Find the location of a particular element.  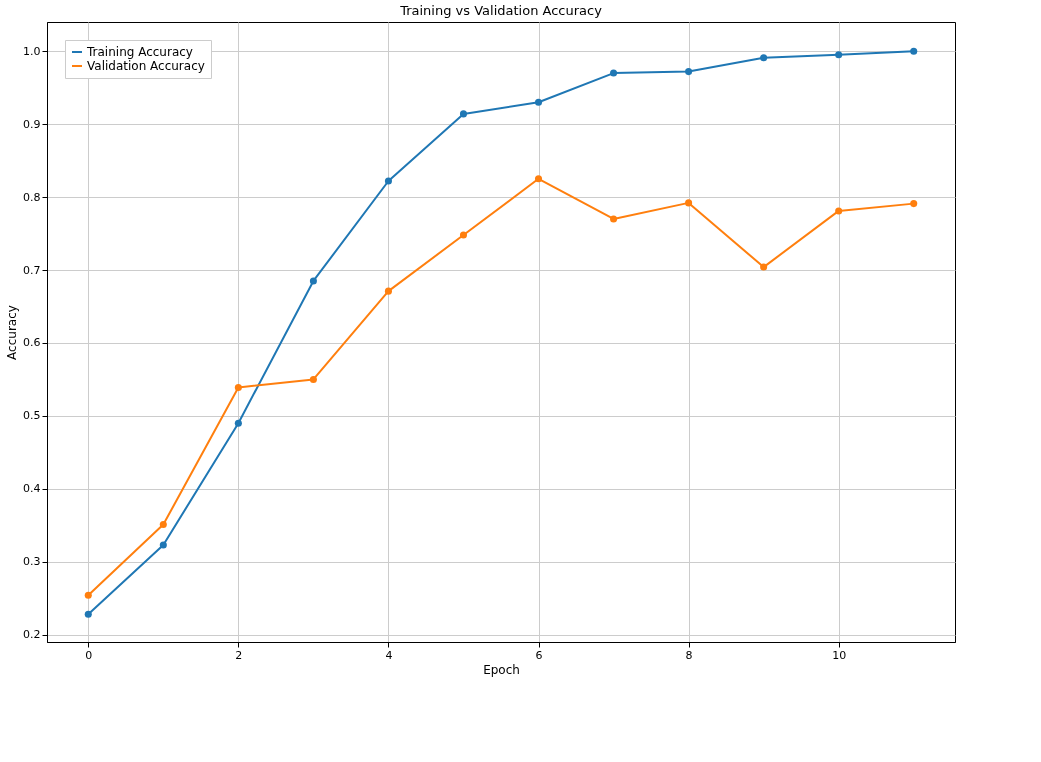

y-tick-label: 0.2 is located at coordinates (32, 635).